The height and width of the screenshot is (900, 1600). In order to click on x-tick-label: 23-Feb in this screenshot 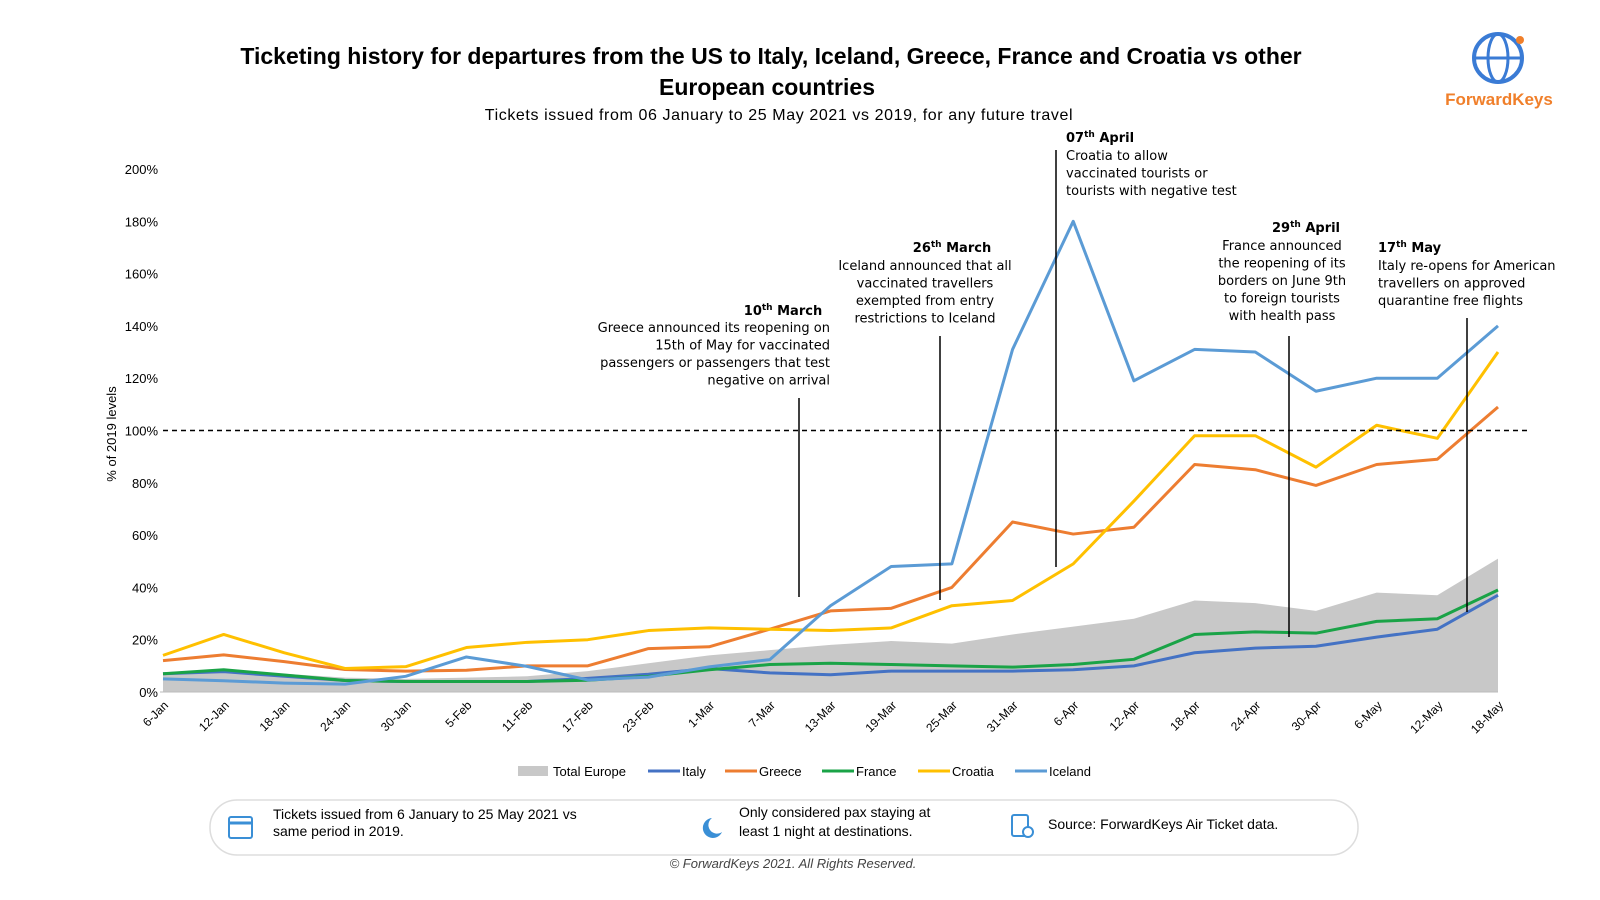, I will do `click(638, 716)`.